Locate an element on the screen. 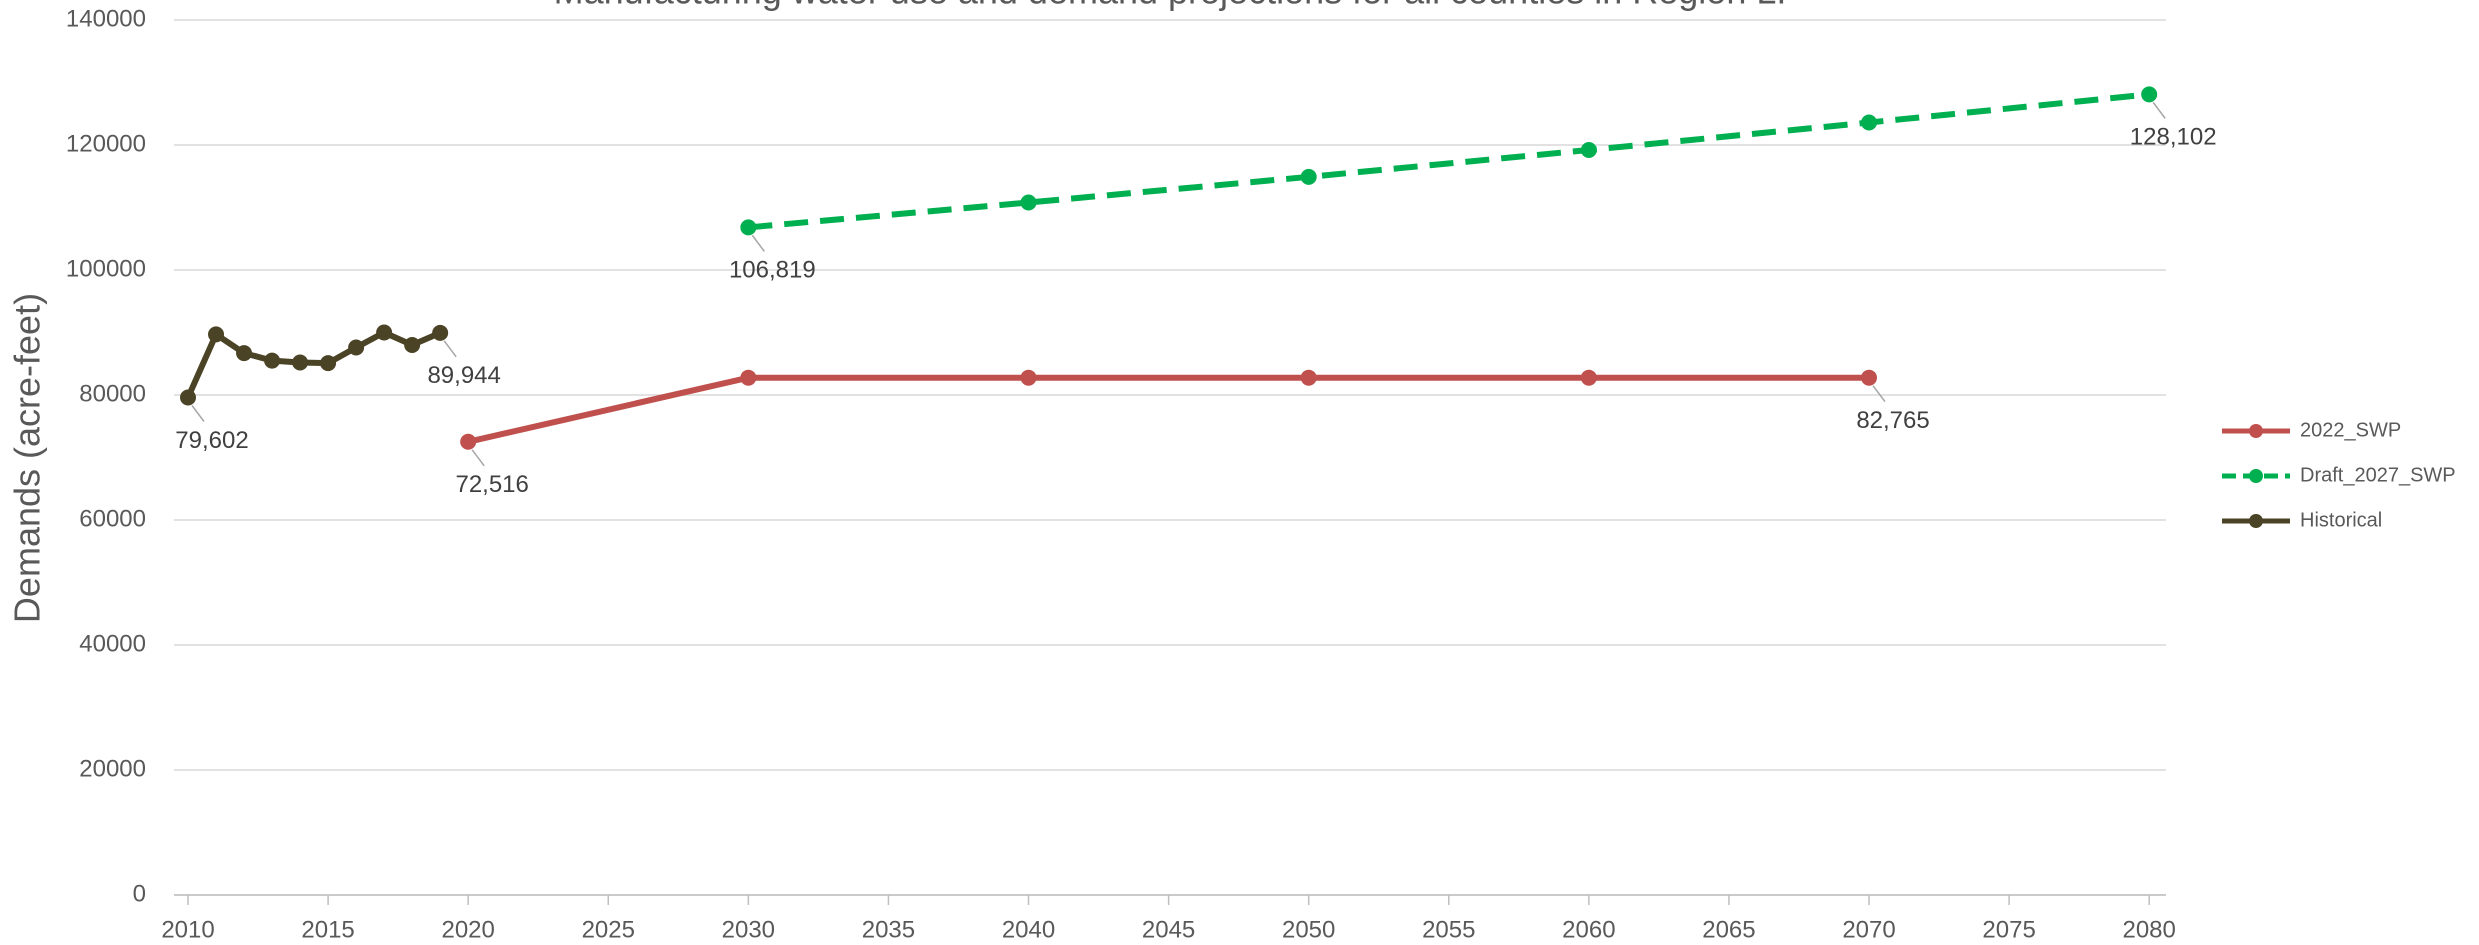  y-tick-label: 20000 is located at coordinates (112, 768).